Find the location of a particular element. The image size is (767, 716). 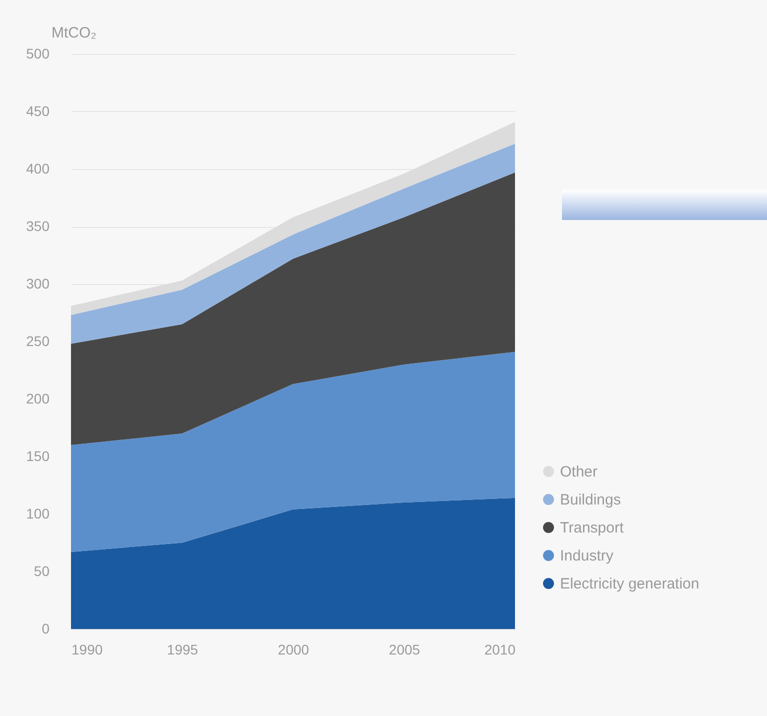

y-tick-label: 200 is located at coordinates (38, 398).